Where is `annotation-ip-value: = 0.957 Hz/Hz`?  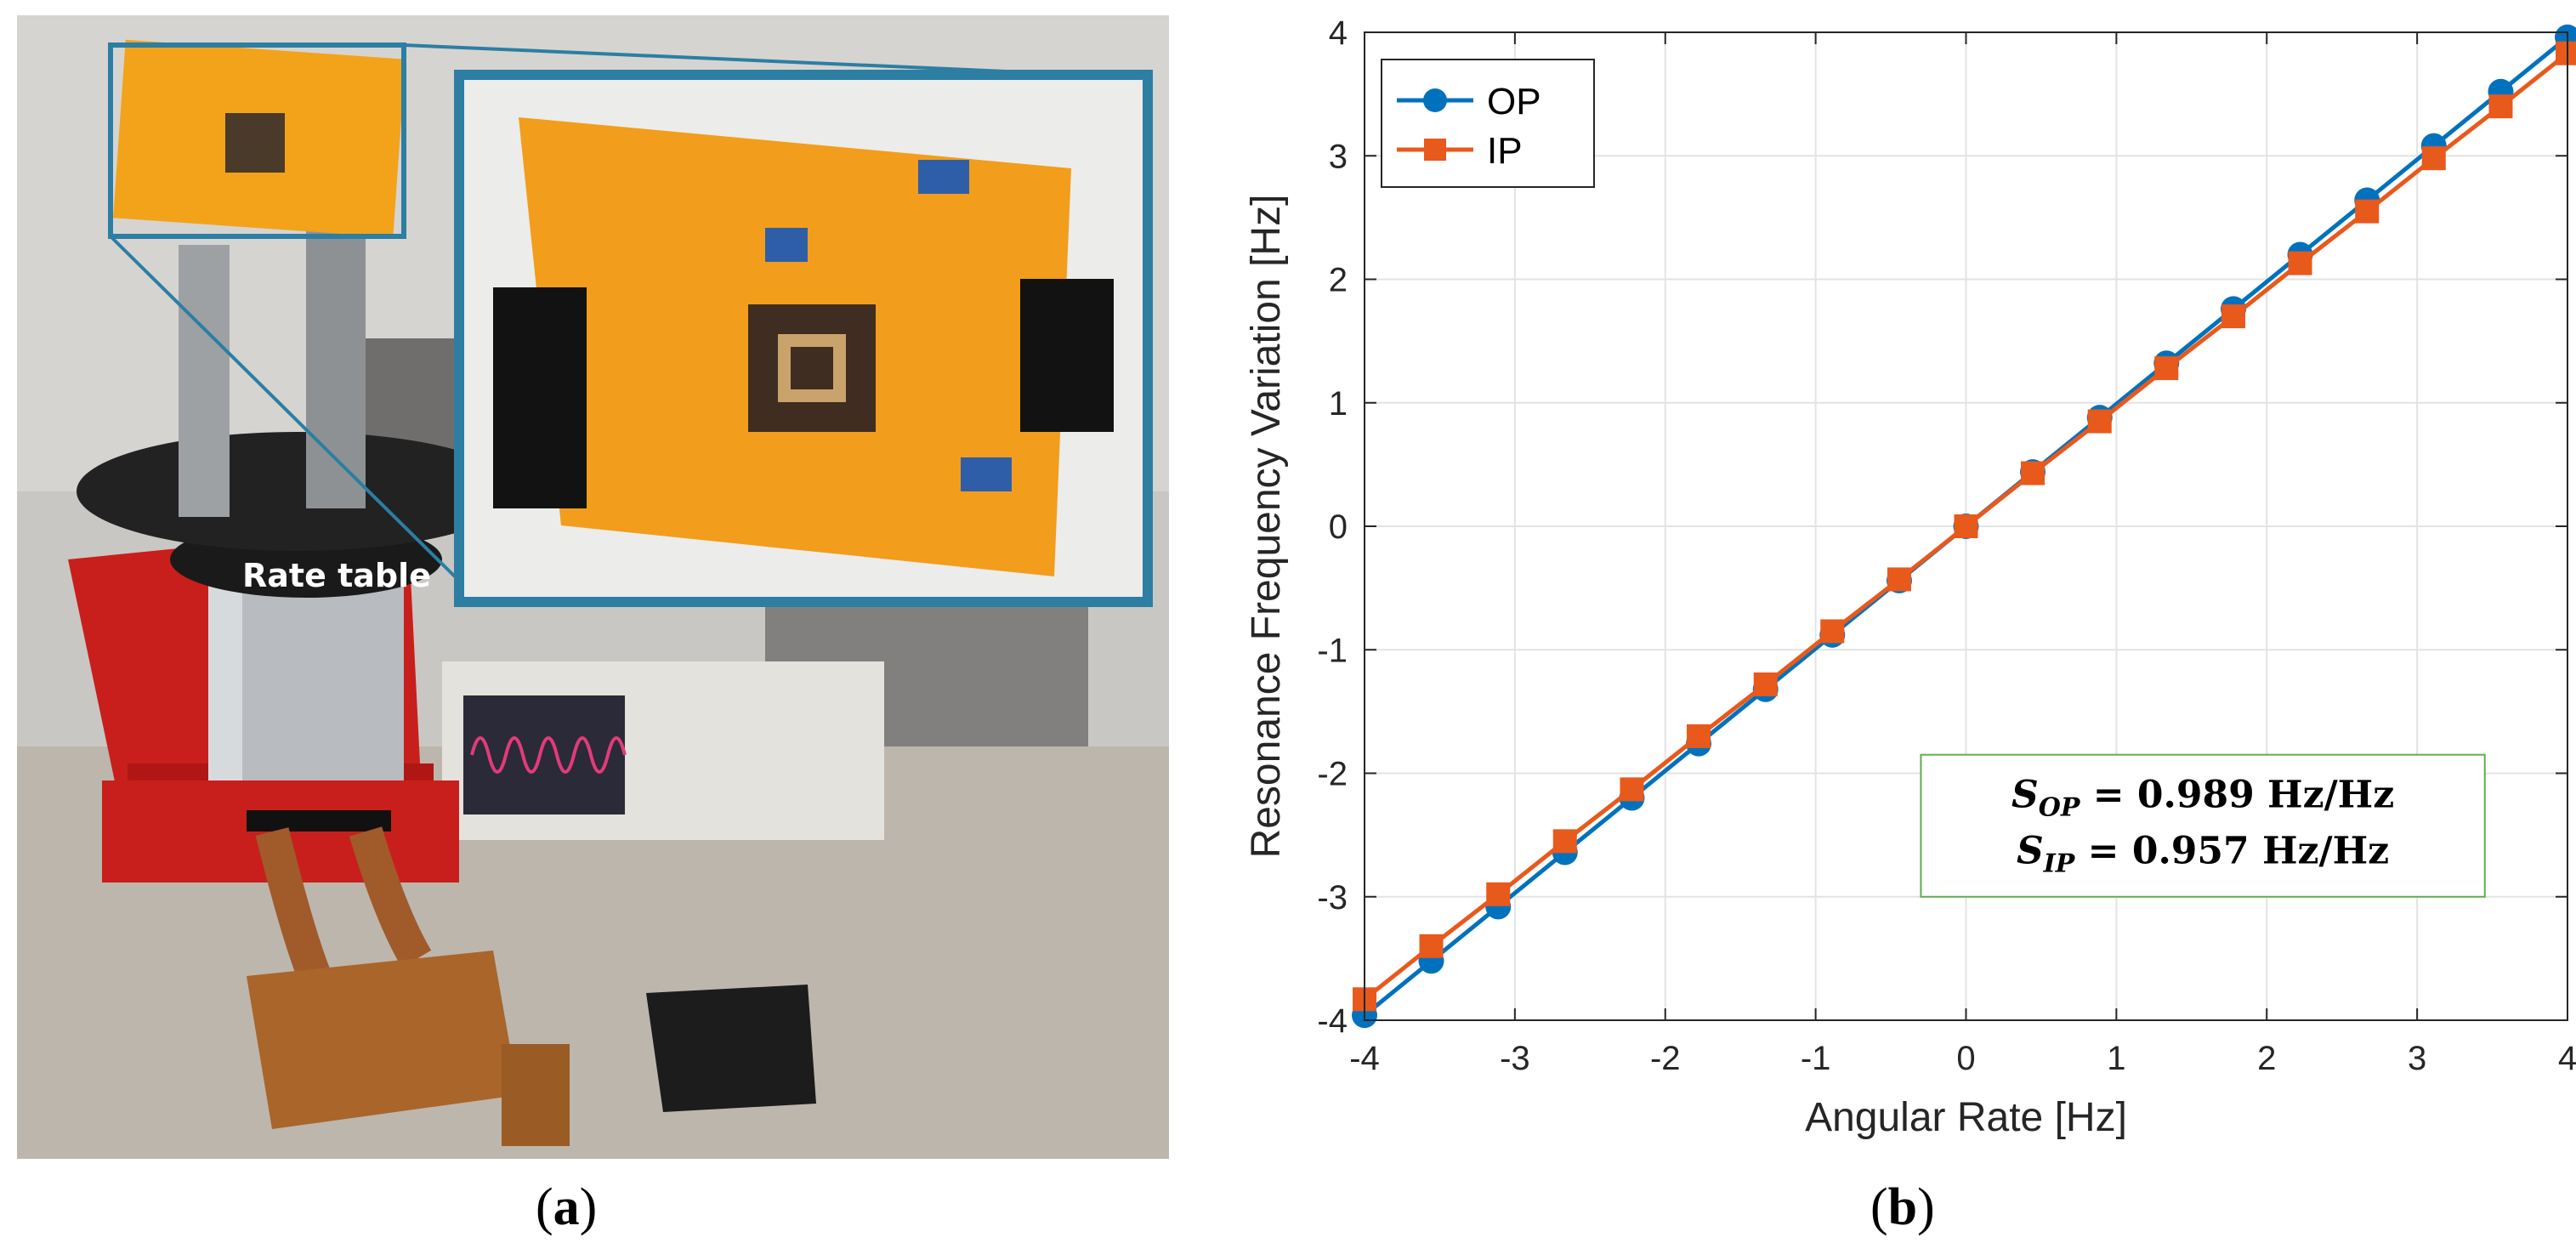
annotation-ip-value: = 0.957 Hz/Hz is located at coordinates (2231, 852).